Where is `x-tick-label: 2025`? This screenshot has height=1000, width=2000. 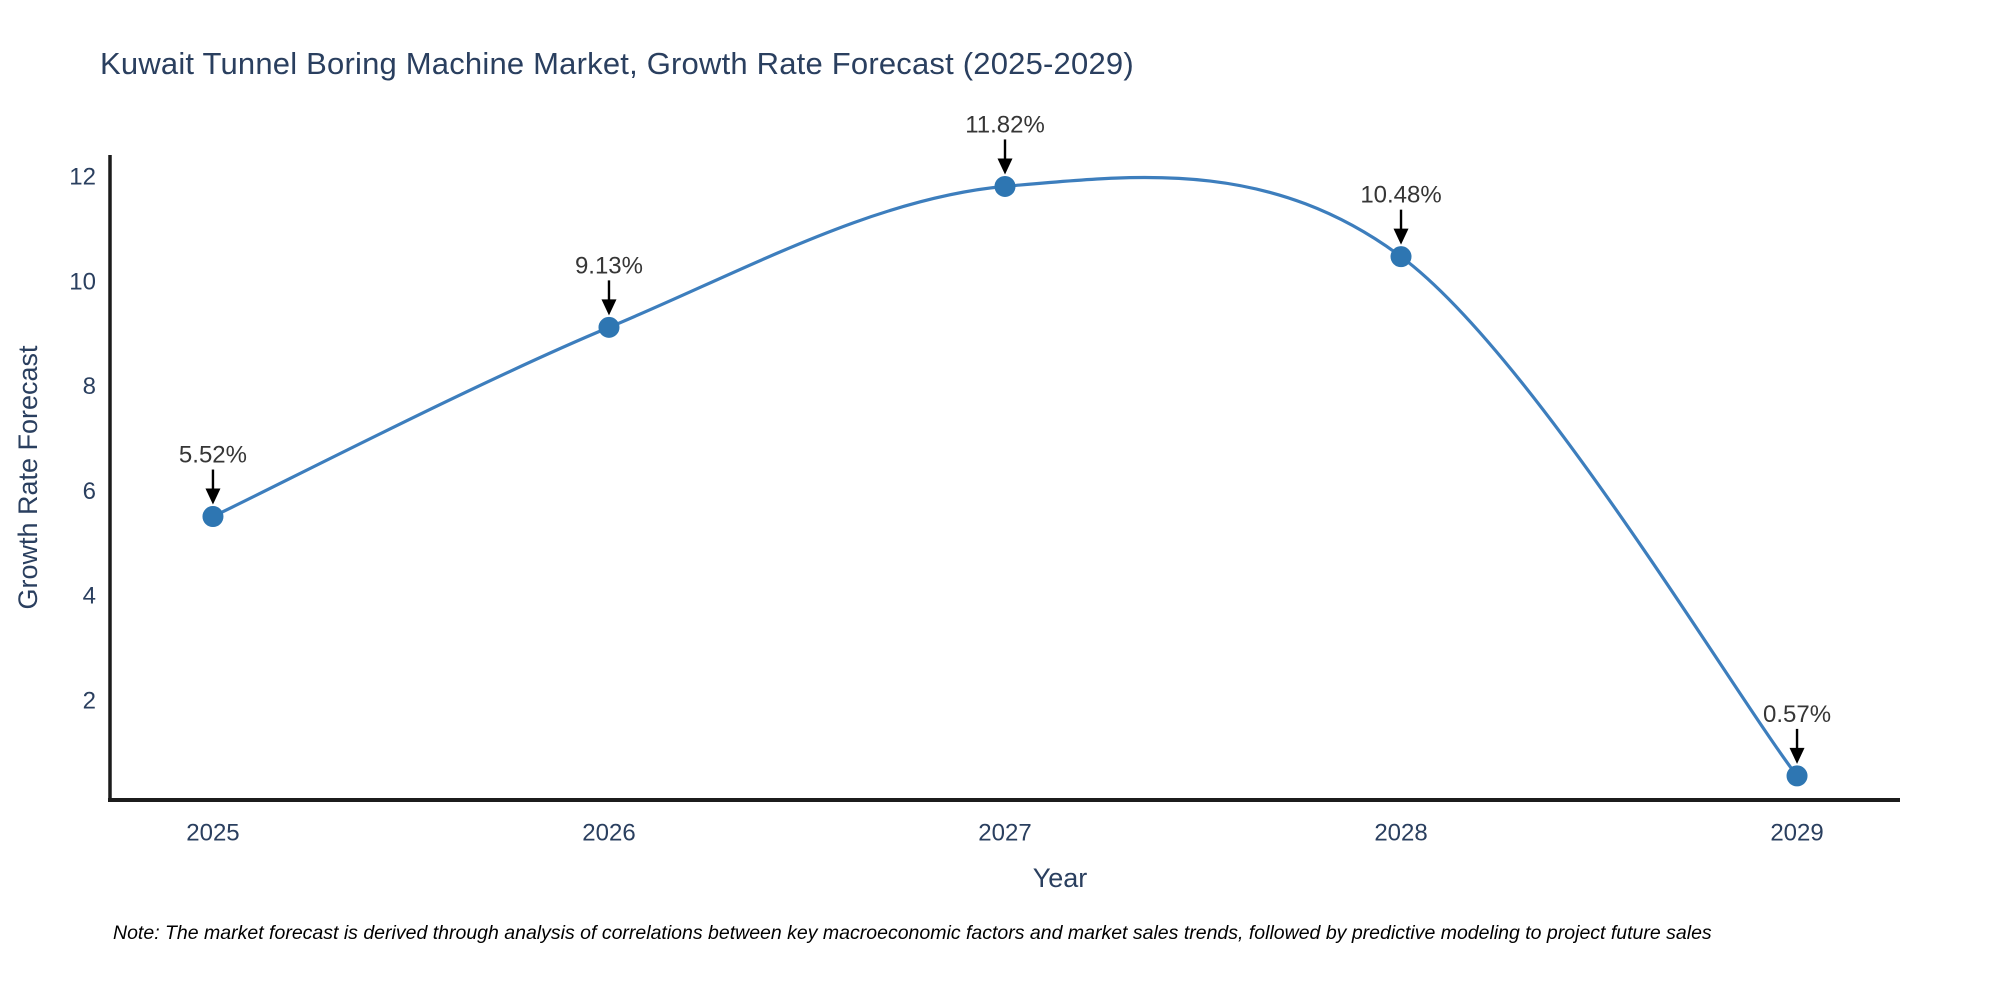
x-tick-label: 2025 is located at coordinates (212, 833).